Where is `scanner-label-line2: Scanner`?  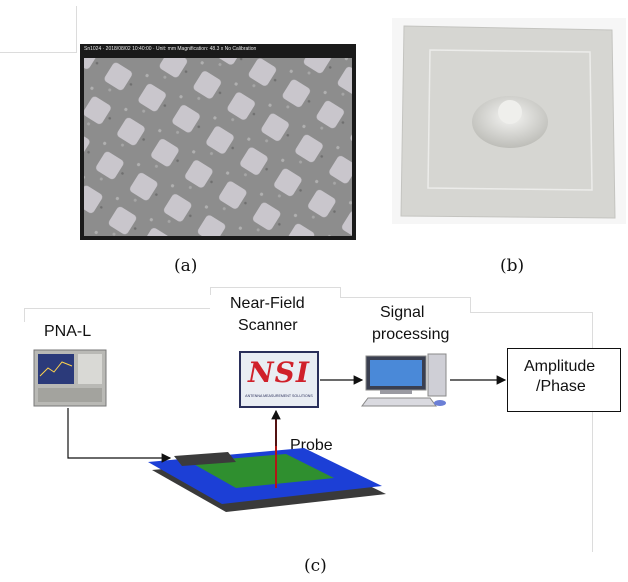 scanner-label-line2: Scanner is located at coordinates (268, 325).